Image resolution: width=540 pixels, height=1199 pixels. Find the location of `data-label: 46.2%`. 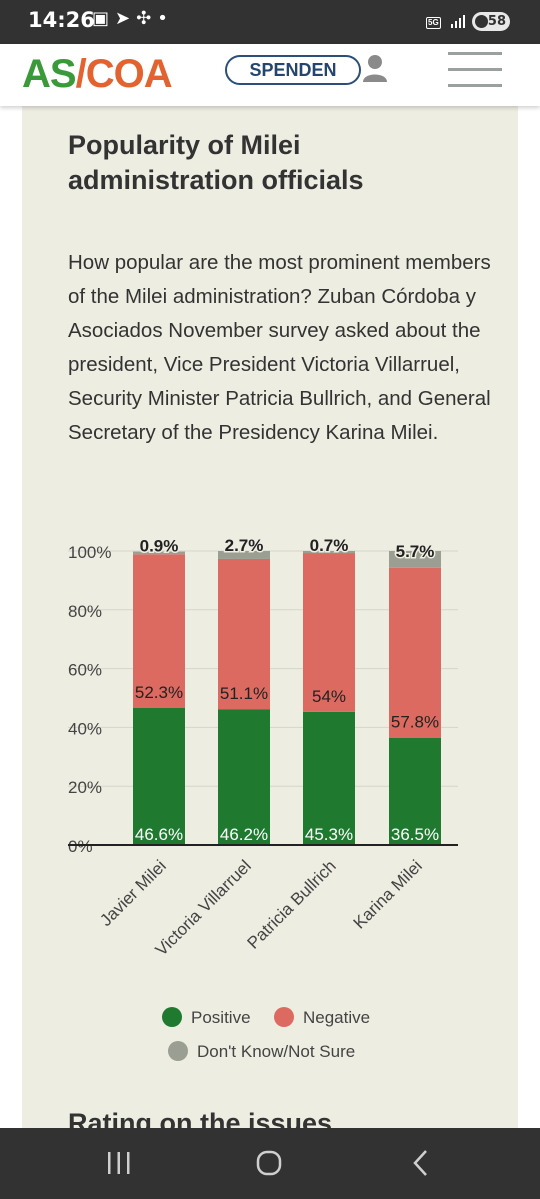

data-label: 46.2% is located at coordinates (244, 834).